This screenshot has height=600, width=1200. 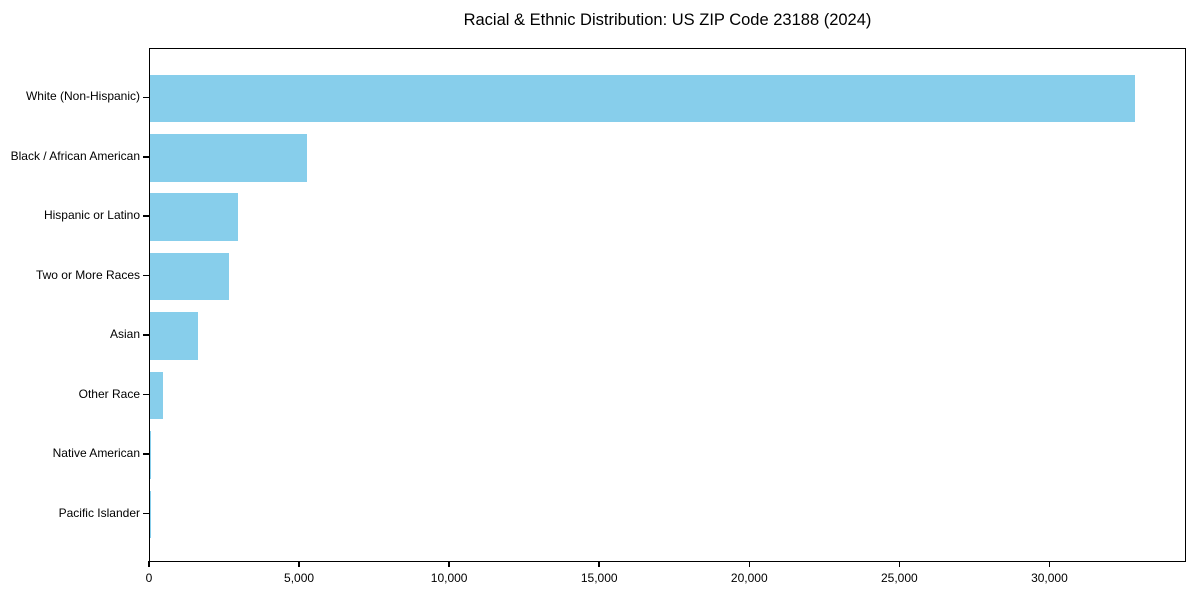 What do you see at coordinates (156, 395) in the screenshot?
I see `bar-other-race` at bounding box center [156, 395].